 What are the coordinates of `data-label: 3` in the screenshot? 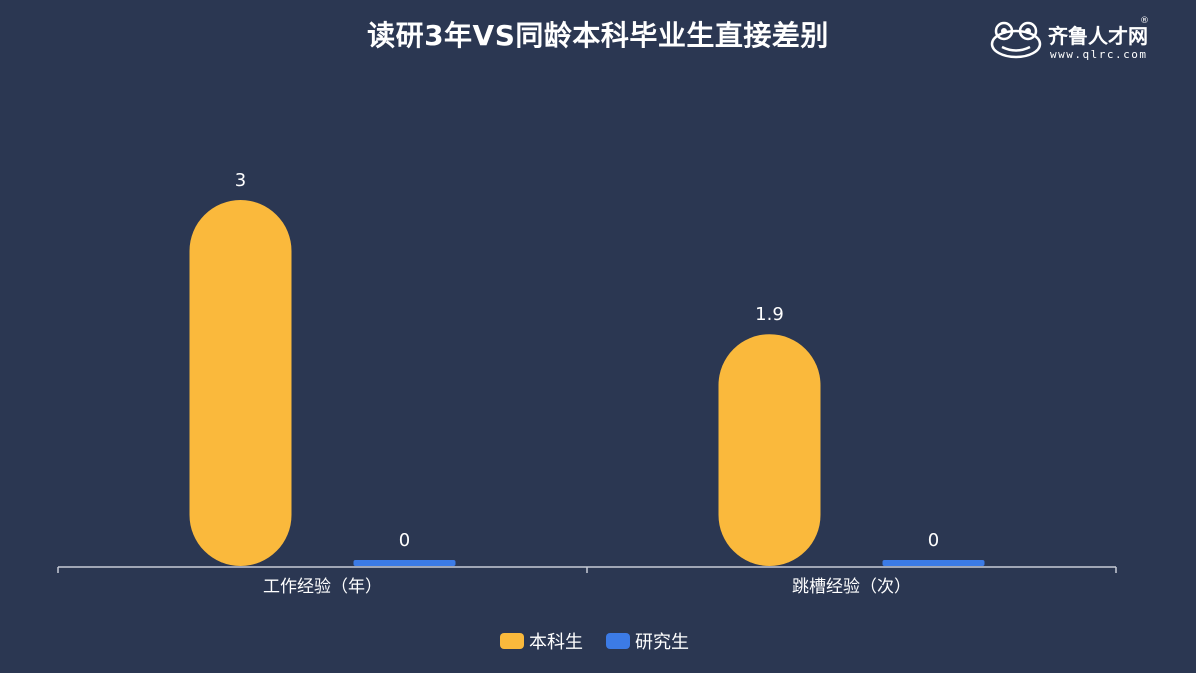 It's located at (240, 180).